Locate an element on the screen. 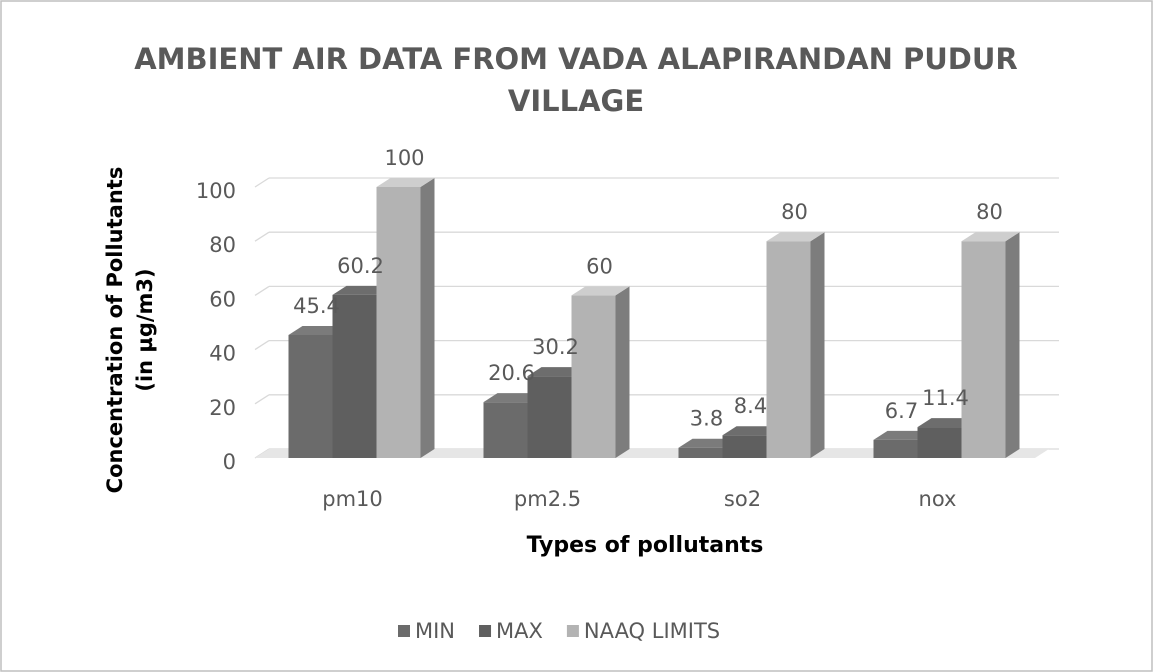 The image size is (1153, 672). y-tick-label: 40 is located at coordinates (222, 354).